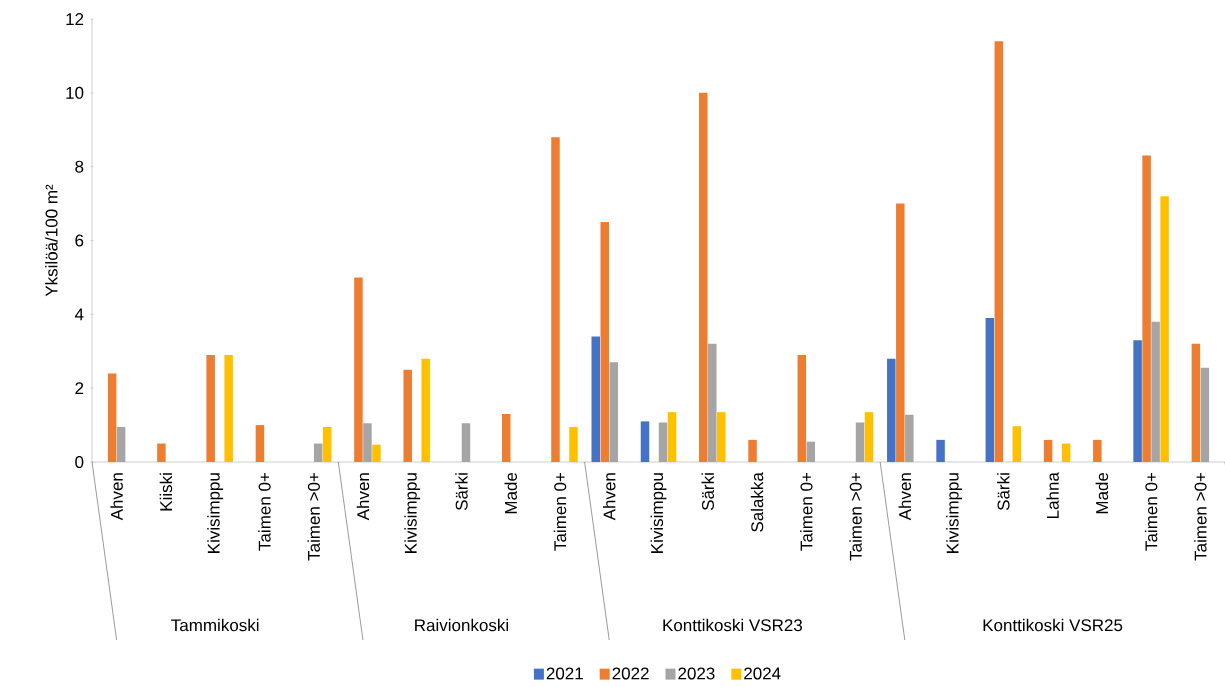 This screenshot has height=687, width=1225. What do you see at coordinates (215, 625) in the screenshot?
I see `text: Tammikoski` at bounding box center [215, 625].